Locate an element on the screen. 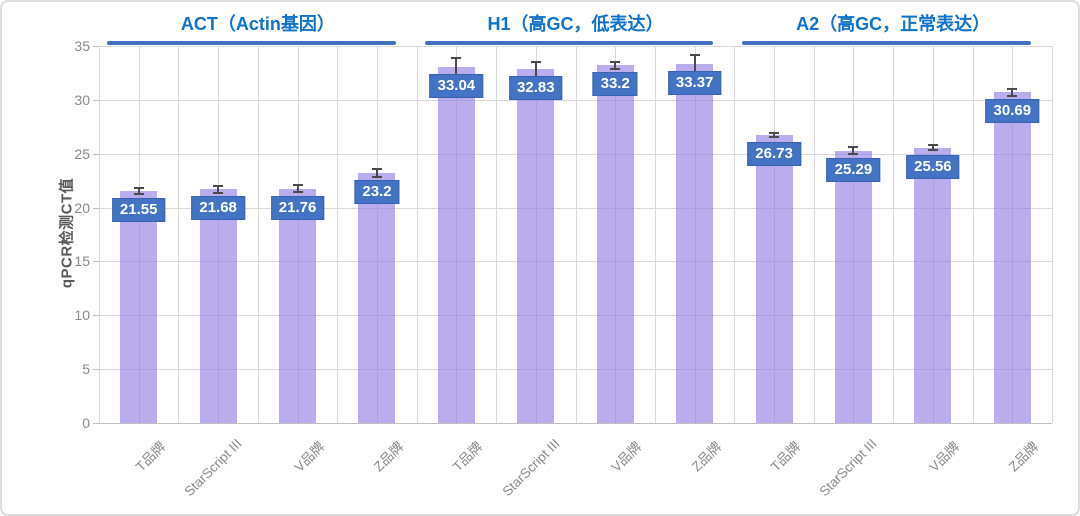  group-header-label: H1（高GC，低表达） is located at coordinates (575, 24).